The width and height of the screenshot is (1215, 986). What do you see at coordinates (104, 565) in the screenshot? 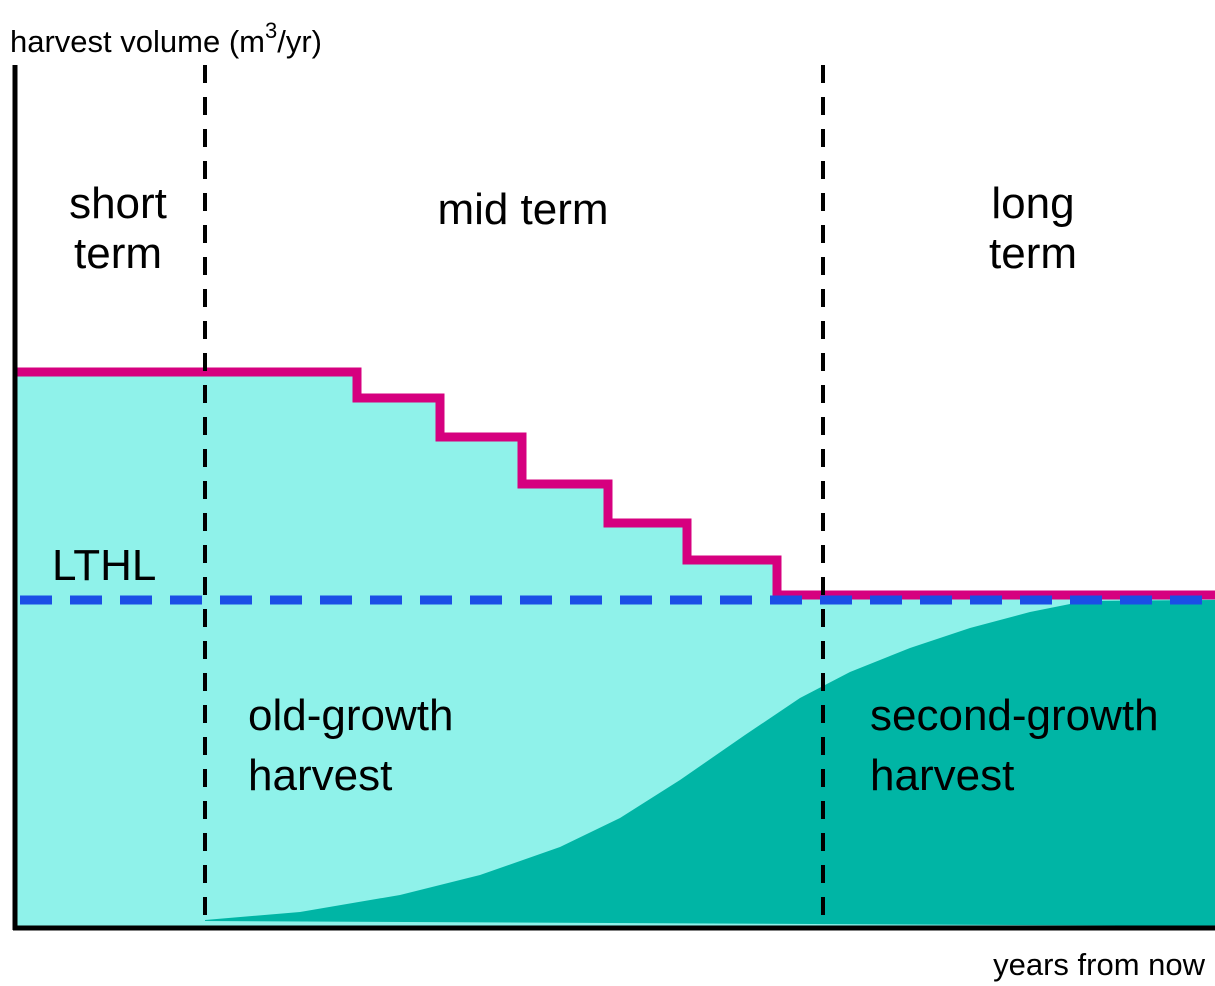
I see `reference-label: LTHL` at bounding box center [104, 565].